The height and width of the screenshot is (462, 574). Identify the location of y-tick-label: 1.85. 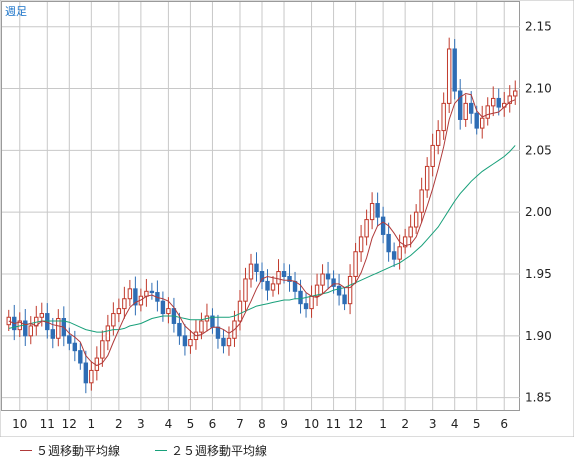
(538, 398).